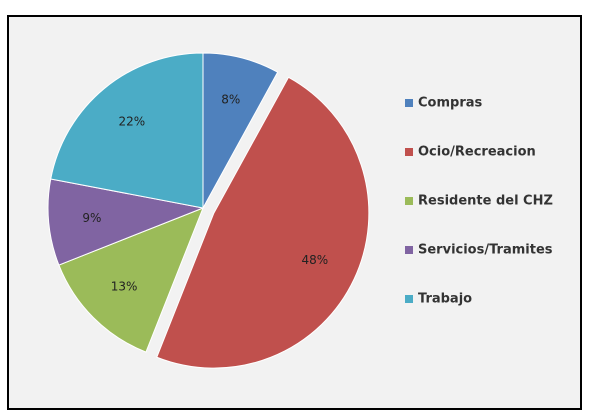 The width and height of the screenshot is (589, 415). Describe the element at coordinates (445, 299) in the screenshot. I see `legend-label: Trabajo` at that location.